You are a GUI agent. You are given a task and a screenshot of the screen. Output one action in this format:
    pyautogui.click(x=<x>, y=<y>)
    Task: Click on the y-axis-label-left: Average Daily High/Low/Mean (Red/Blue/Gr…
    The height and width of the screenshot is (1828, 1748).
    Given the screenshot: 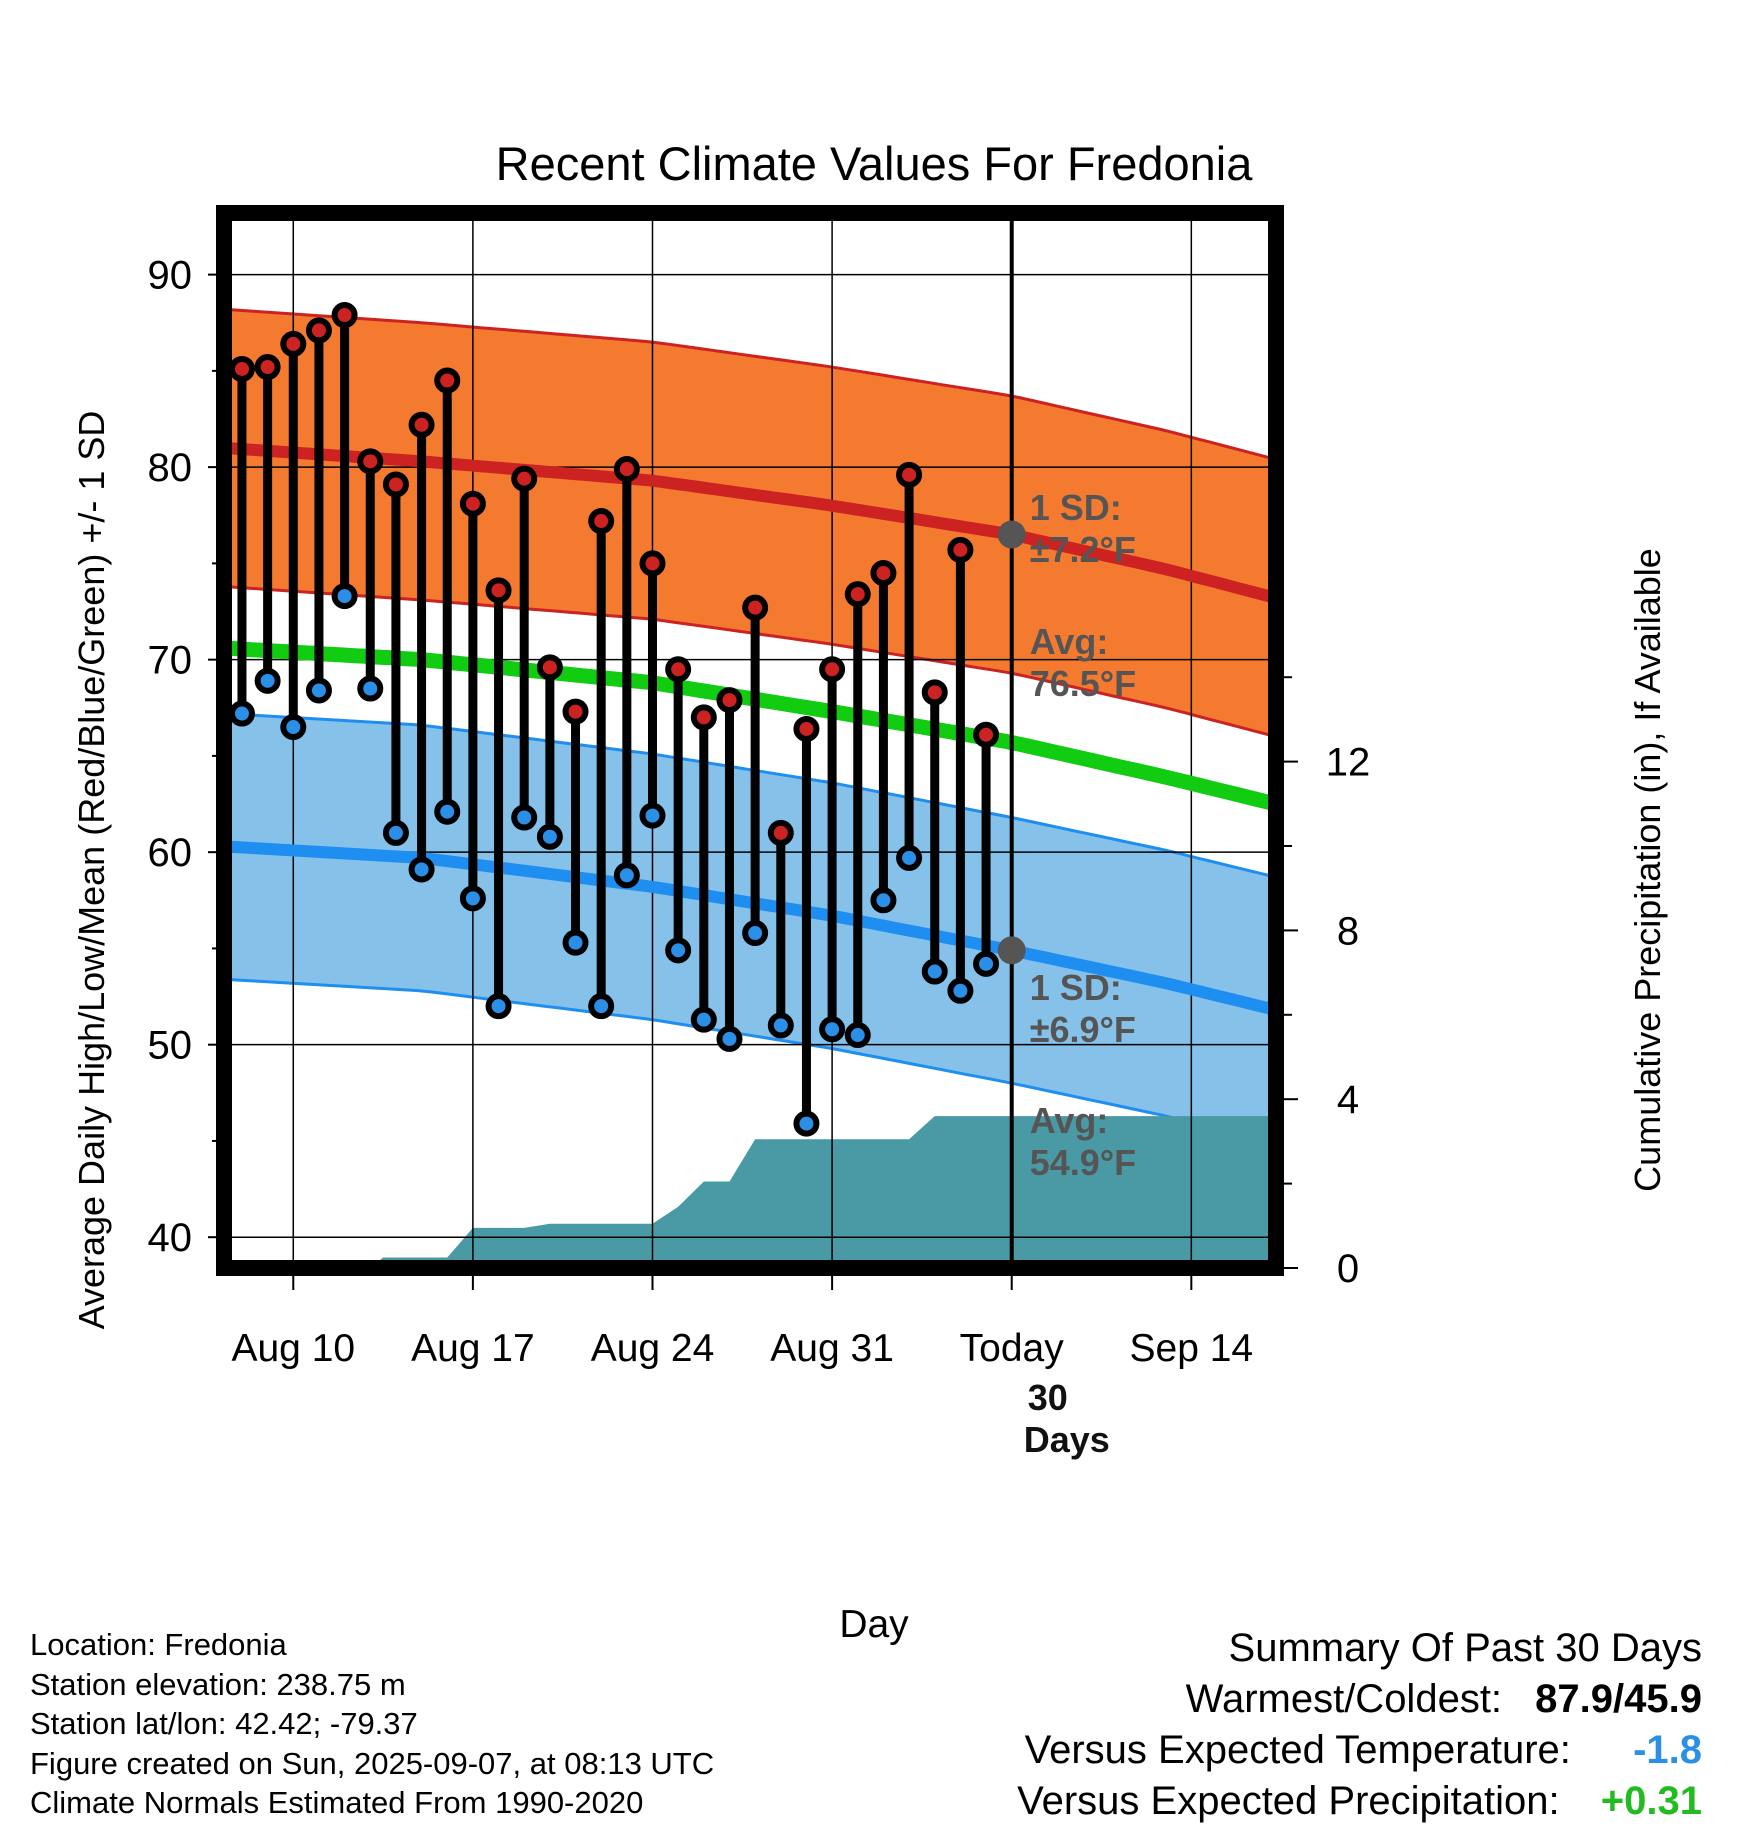 What is the action you would take?
    pyautogui.click(x=91, y=870)
    